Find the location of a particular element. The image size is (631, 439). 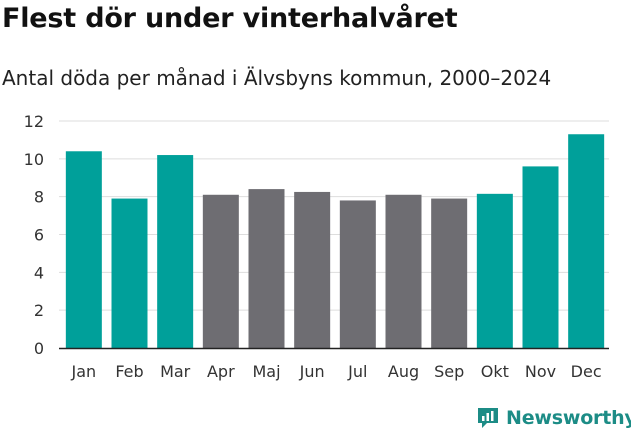

bar-mar is located at coordinates (175, 251).